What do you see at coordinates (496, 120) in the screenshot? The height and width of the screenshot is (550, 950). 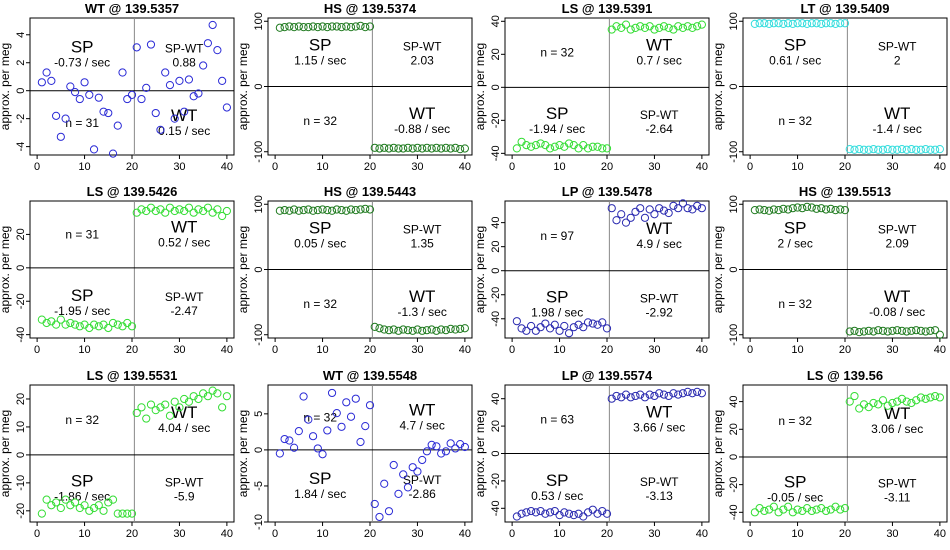 I see `y-tick-label: -20` at bounding box center [496, 120].